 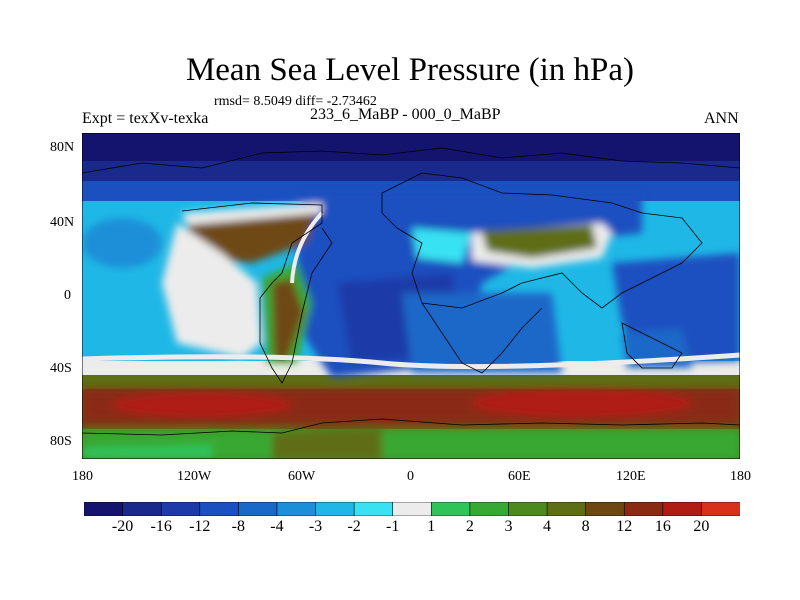 What do you see at coordinates (410, 476) in the screenshot?
I see `lon-label-0: 0` at bounding box center [410, 476].